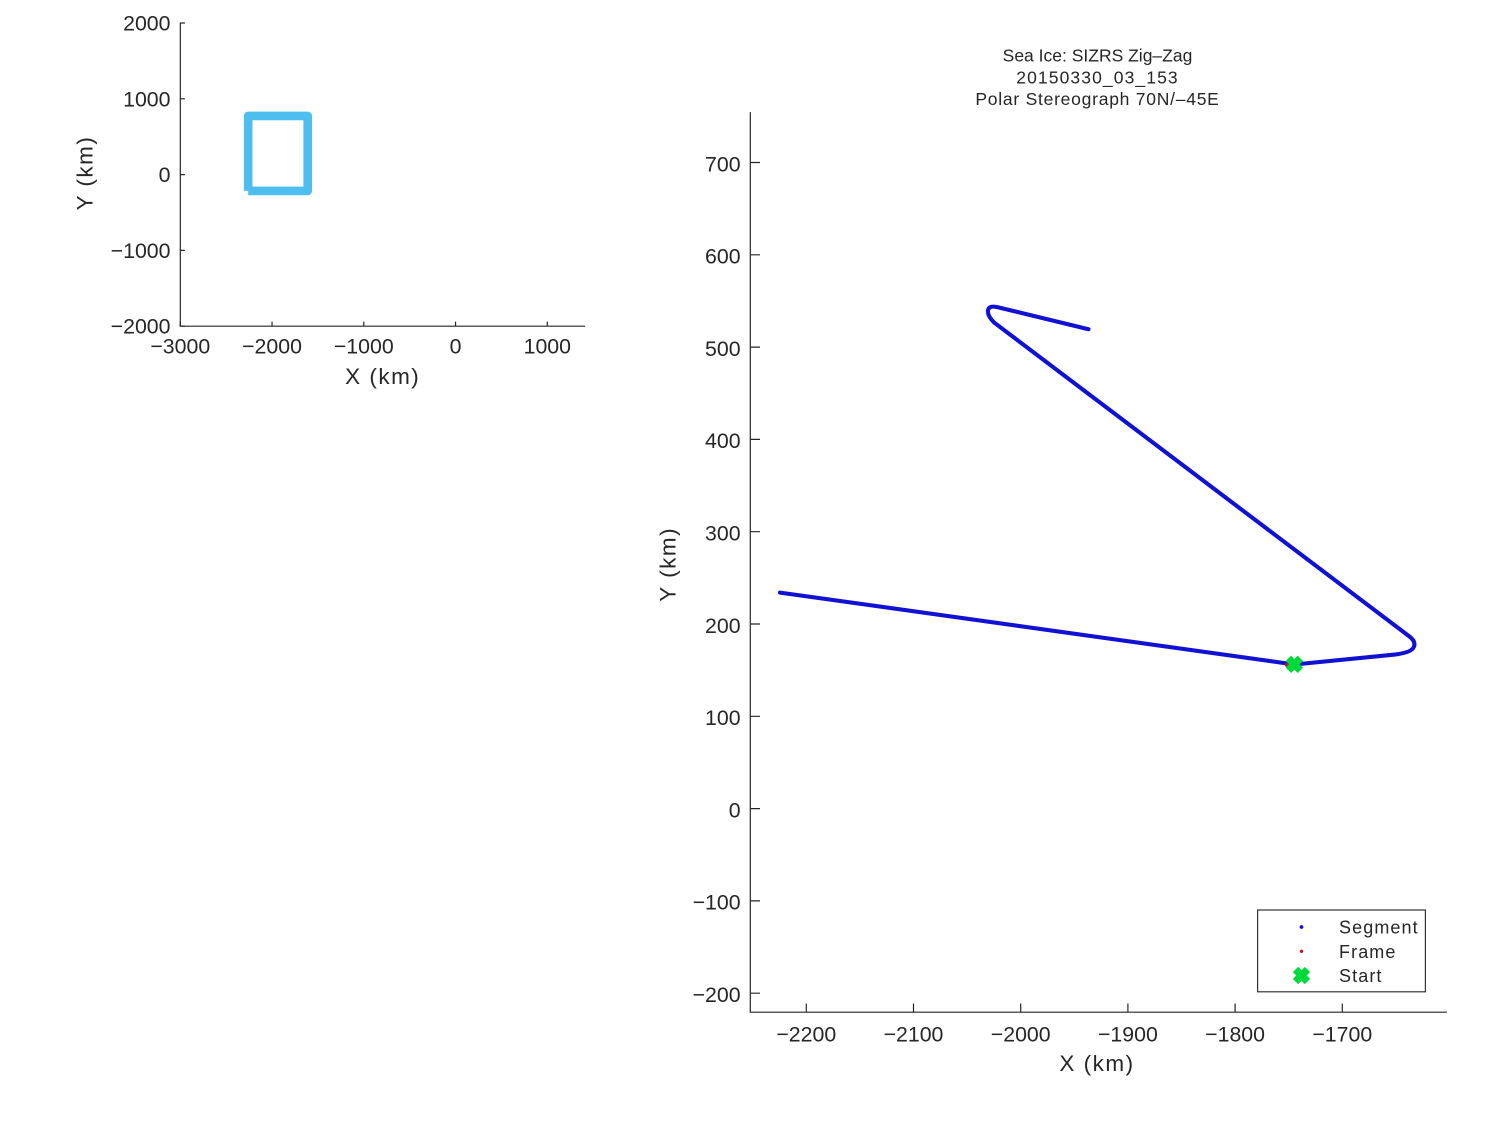  I want to click on svg-text: −2100, so click(914, 1034).